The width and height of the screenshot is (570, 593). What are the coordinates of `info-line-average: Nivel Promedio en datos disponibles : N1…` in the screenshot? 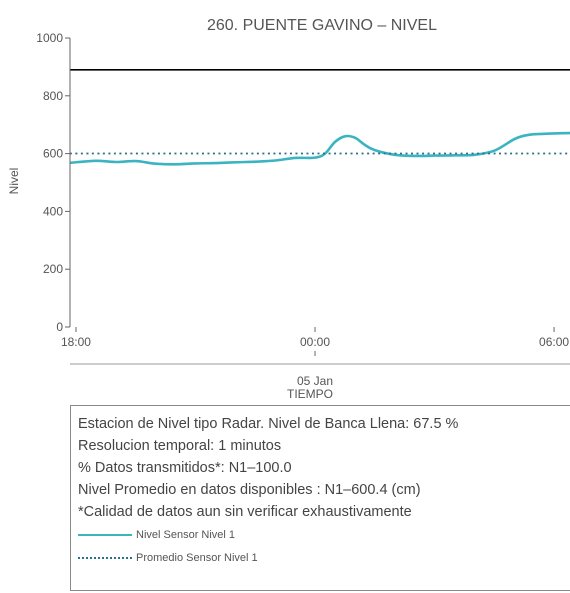 It's located at (249, 490).